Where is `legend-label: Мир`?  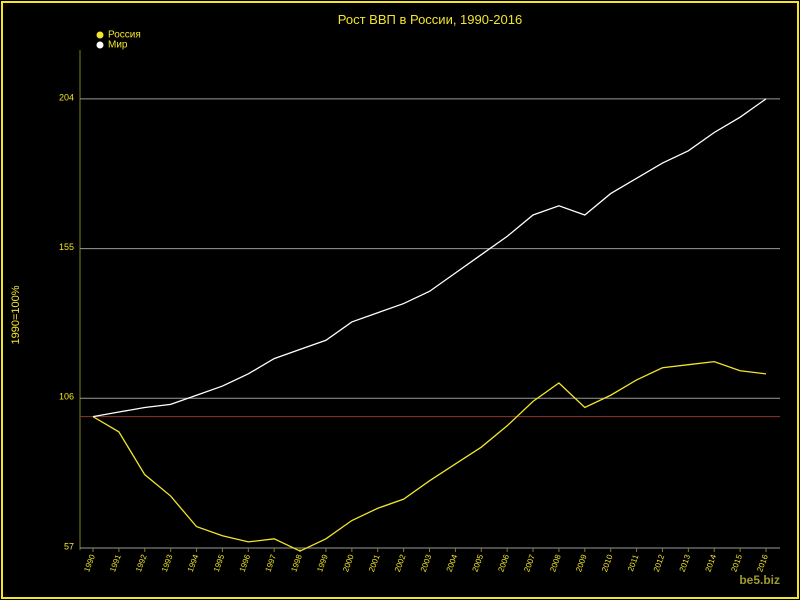
legend-label: Мир is located at coordinates (118, 45).